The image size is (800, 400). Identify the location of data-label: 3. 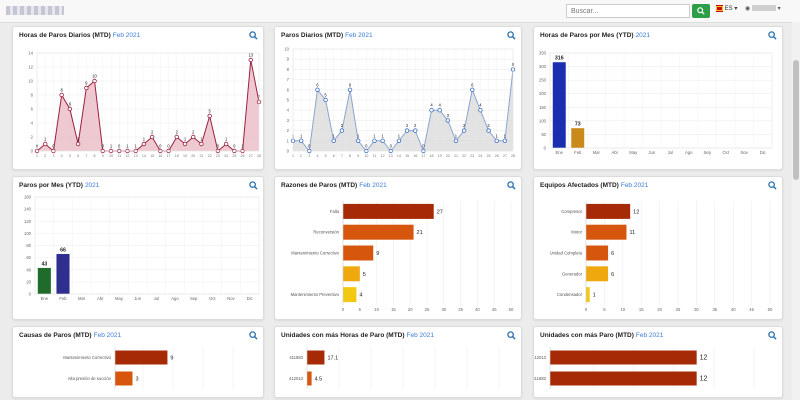
(448, 115).